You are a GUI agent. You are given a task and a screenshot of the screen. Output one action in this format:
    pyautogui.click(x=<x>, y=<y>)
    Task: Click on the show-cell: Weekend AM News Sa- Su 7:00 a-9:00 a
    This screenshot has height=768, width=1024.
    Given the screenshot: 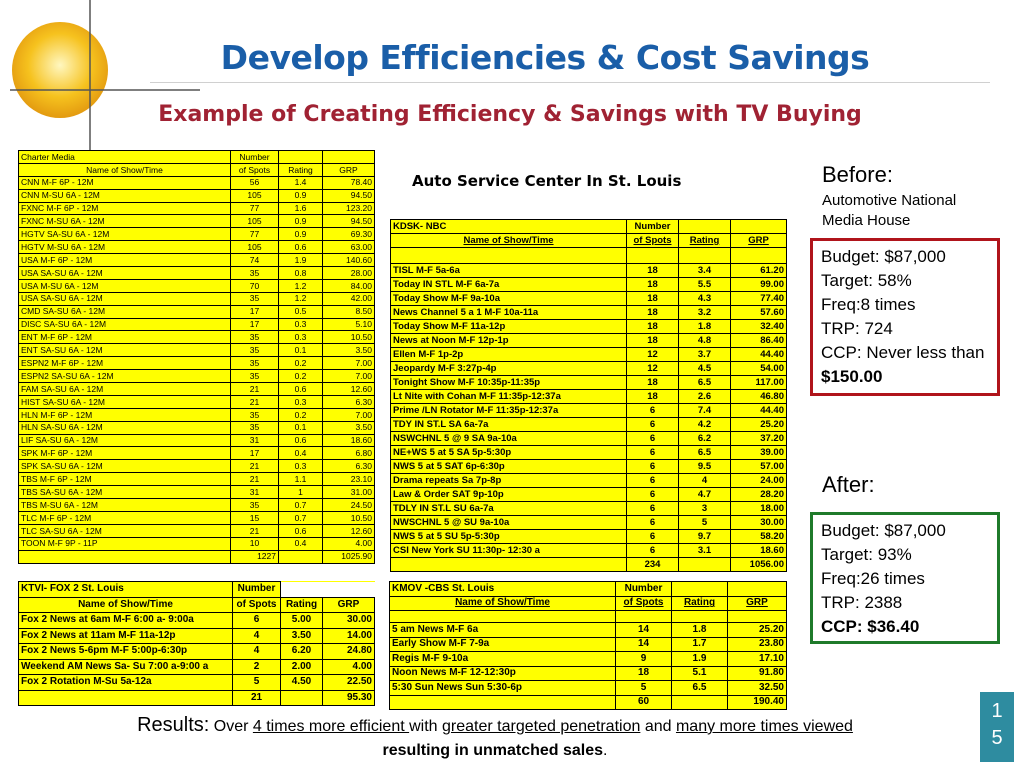 What is the action you would take?
    pyautogui.click(x=125, y=666)
    